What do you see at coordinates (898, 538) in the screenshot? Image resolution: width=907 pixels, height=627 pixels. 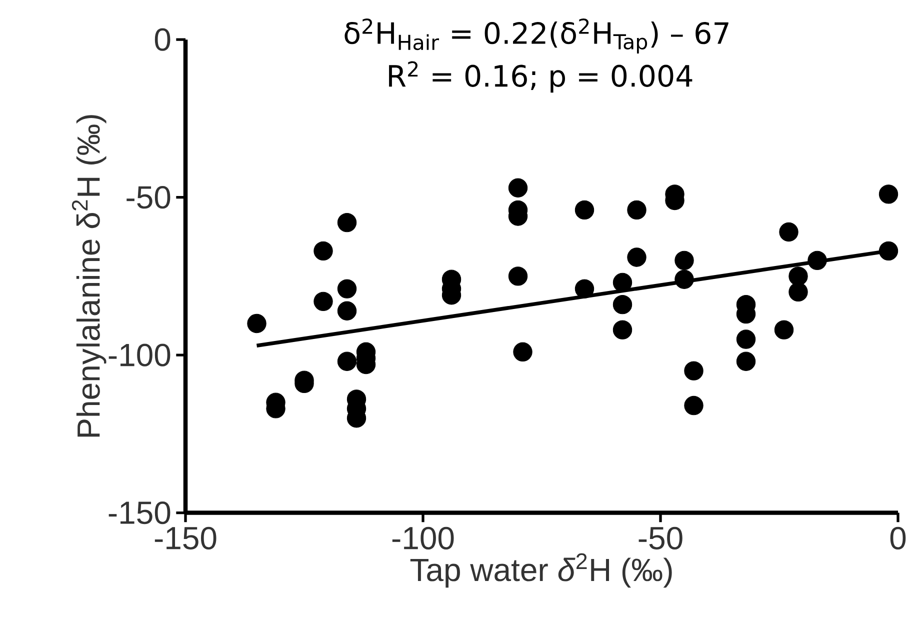 I see `x-tick-label: 0` at bounding box center [898, 538].